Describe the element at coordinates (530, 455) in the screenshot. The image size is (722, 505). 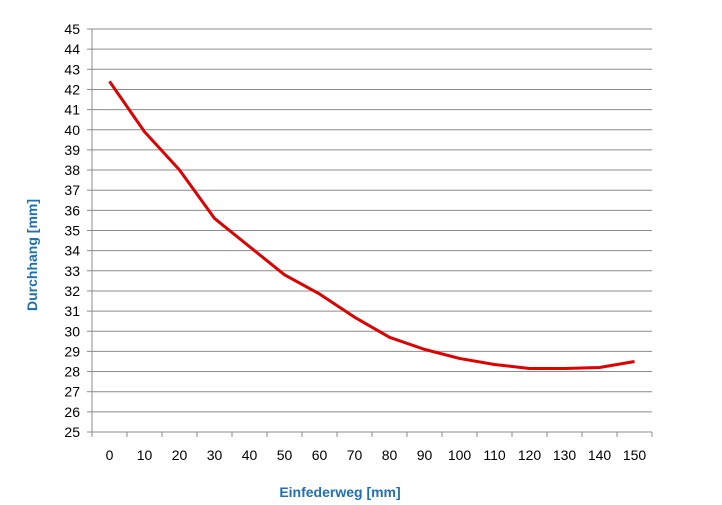
I see `x-tick-label: 120` at that location.